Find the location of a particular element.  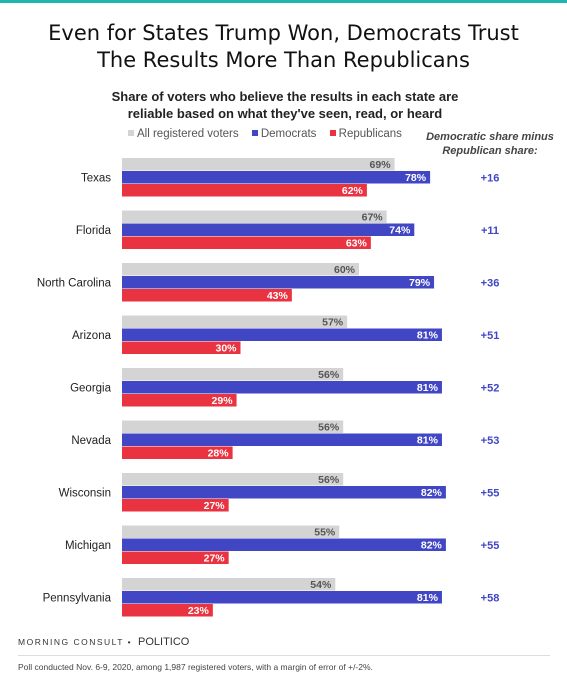

bar-nevada-all is located at coordinates (233, 426).